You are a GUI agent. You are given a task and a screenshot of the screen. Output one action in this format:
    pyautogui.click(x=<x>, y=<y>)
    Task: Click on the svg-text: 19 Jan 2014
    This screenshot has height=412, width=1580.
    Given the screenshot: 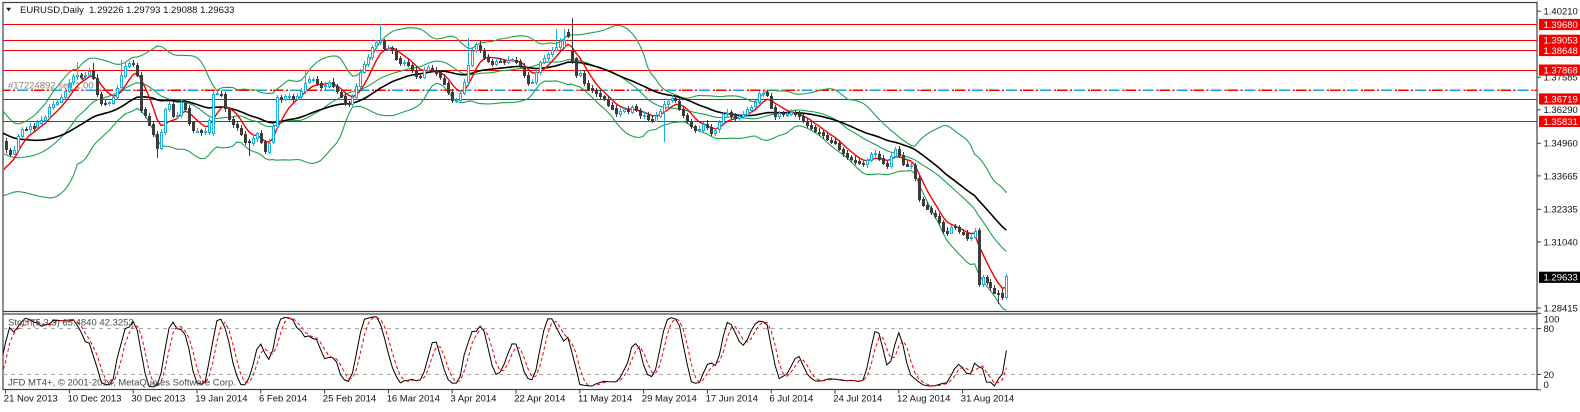 What is the action you would take?
    pyautogui.click(x=221, y=399)
    